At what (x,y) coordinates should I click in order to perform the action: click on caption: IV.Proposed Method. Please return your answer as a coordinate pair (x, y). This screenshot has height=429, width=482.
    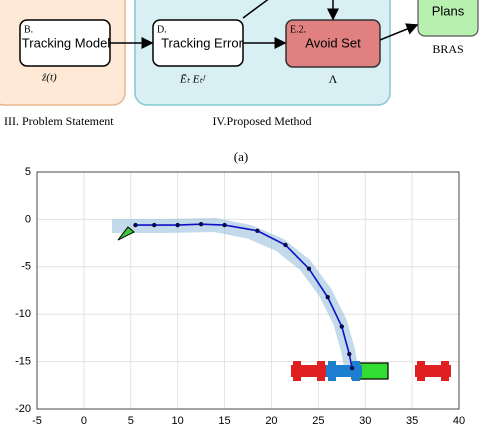
    Looking at the image, I should click on (261, 121).